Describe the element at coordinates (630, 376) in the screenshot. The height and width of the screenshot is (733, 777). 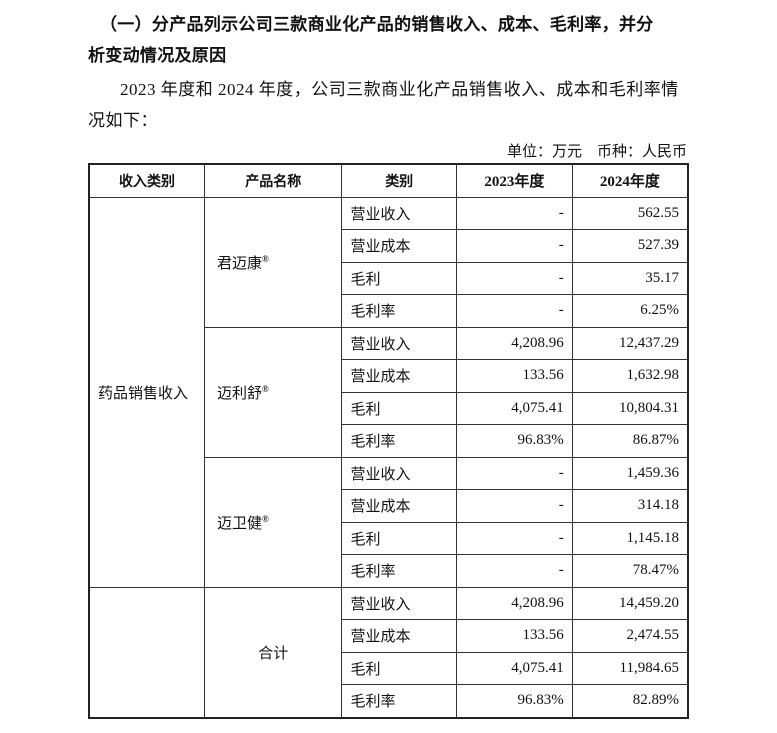
I see `value-2024-cell: 1,632.98` at that location.